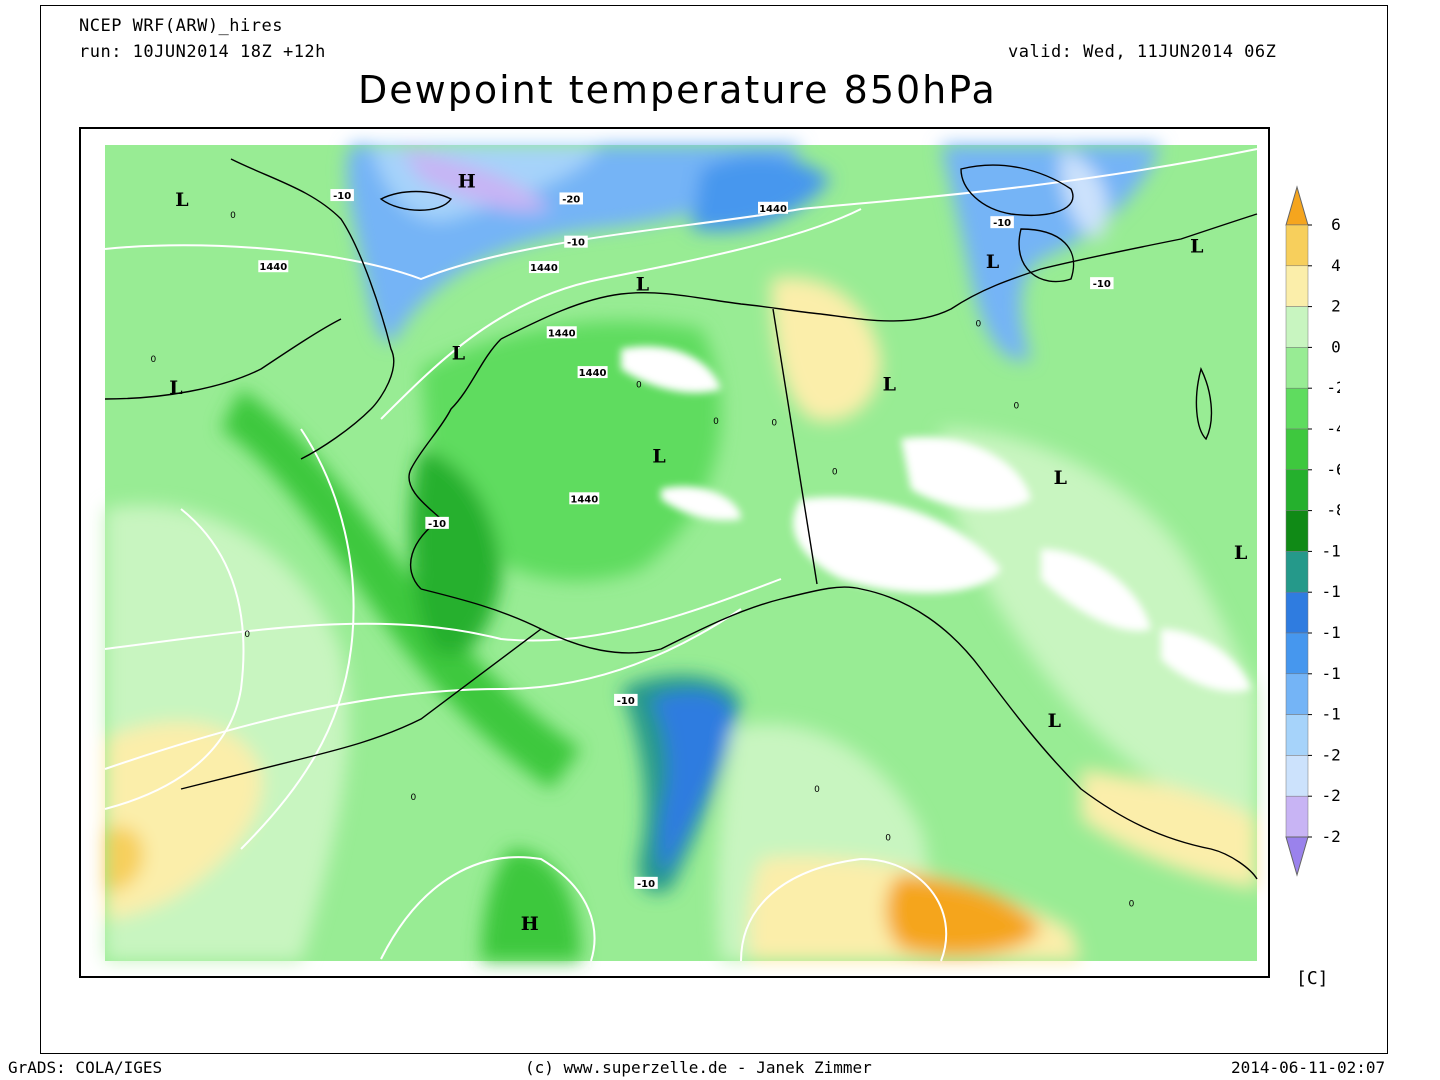 The width and height of the screenshot is (1440, 1080). I want to click on colorbar-label: 2, so click(1335, 306).